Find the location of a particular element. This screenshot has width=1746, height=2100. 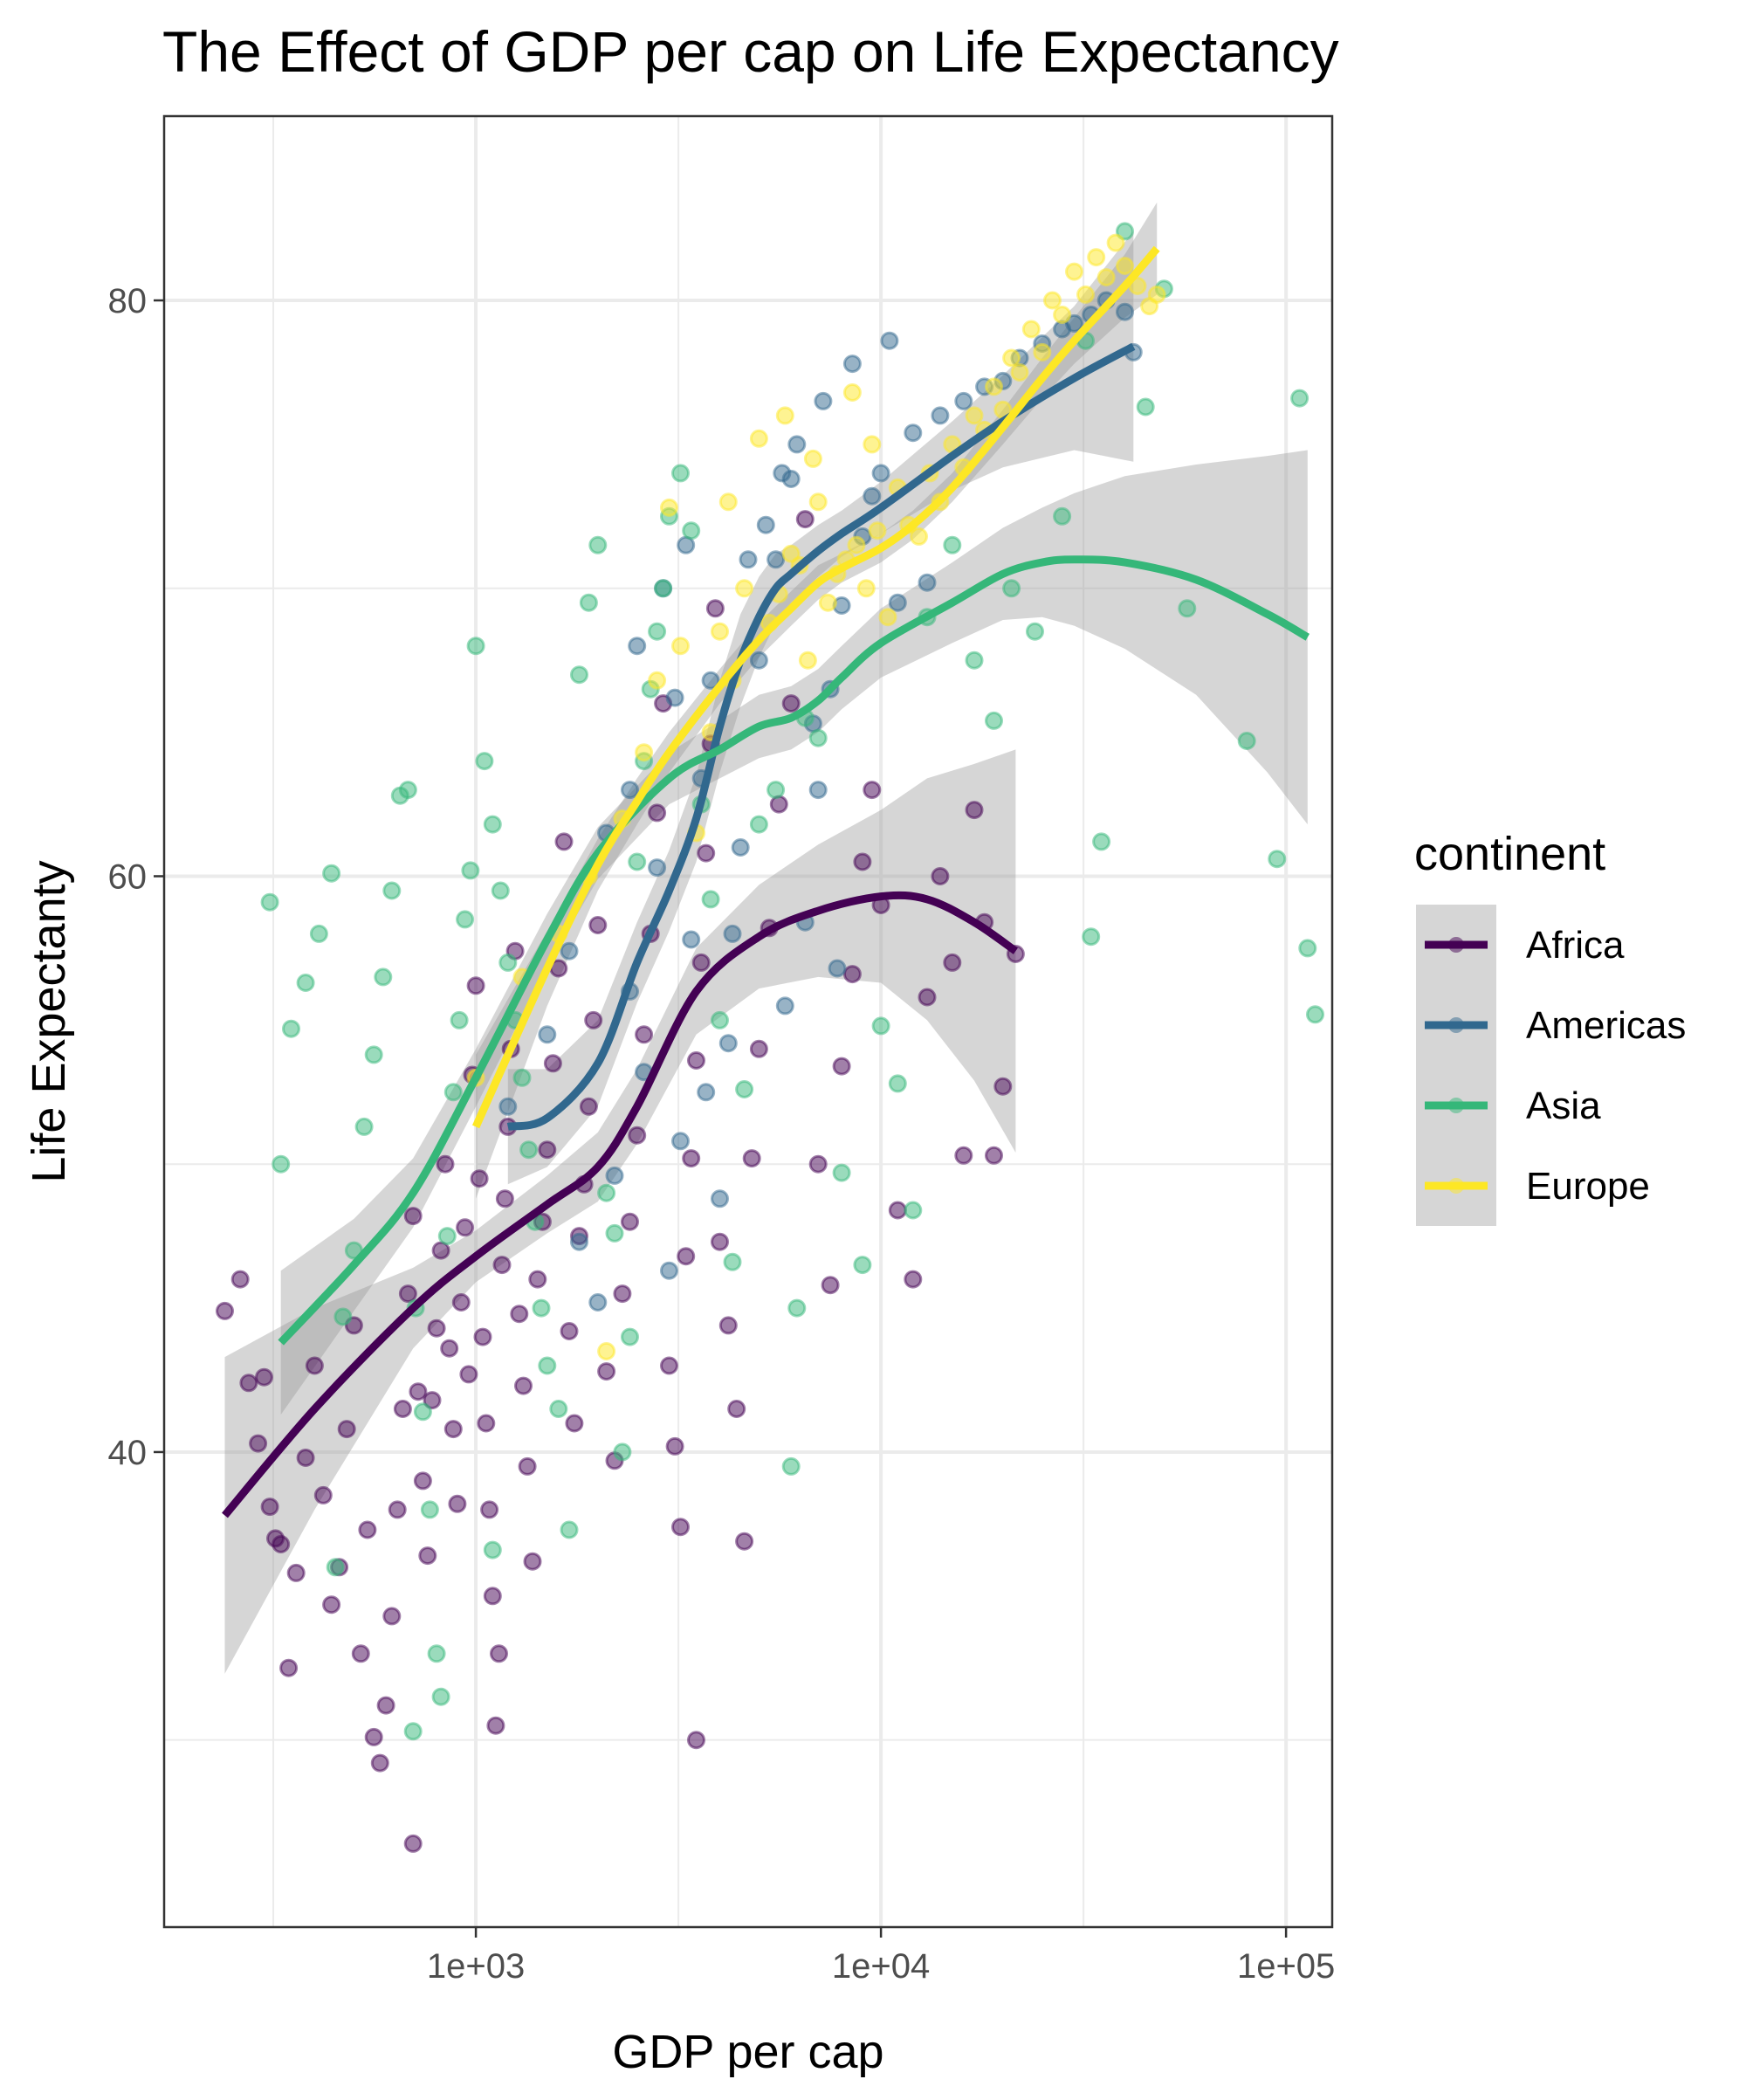

legend: continent Africa Americas Asia Europe is located at coordinates (1550, 1027).